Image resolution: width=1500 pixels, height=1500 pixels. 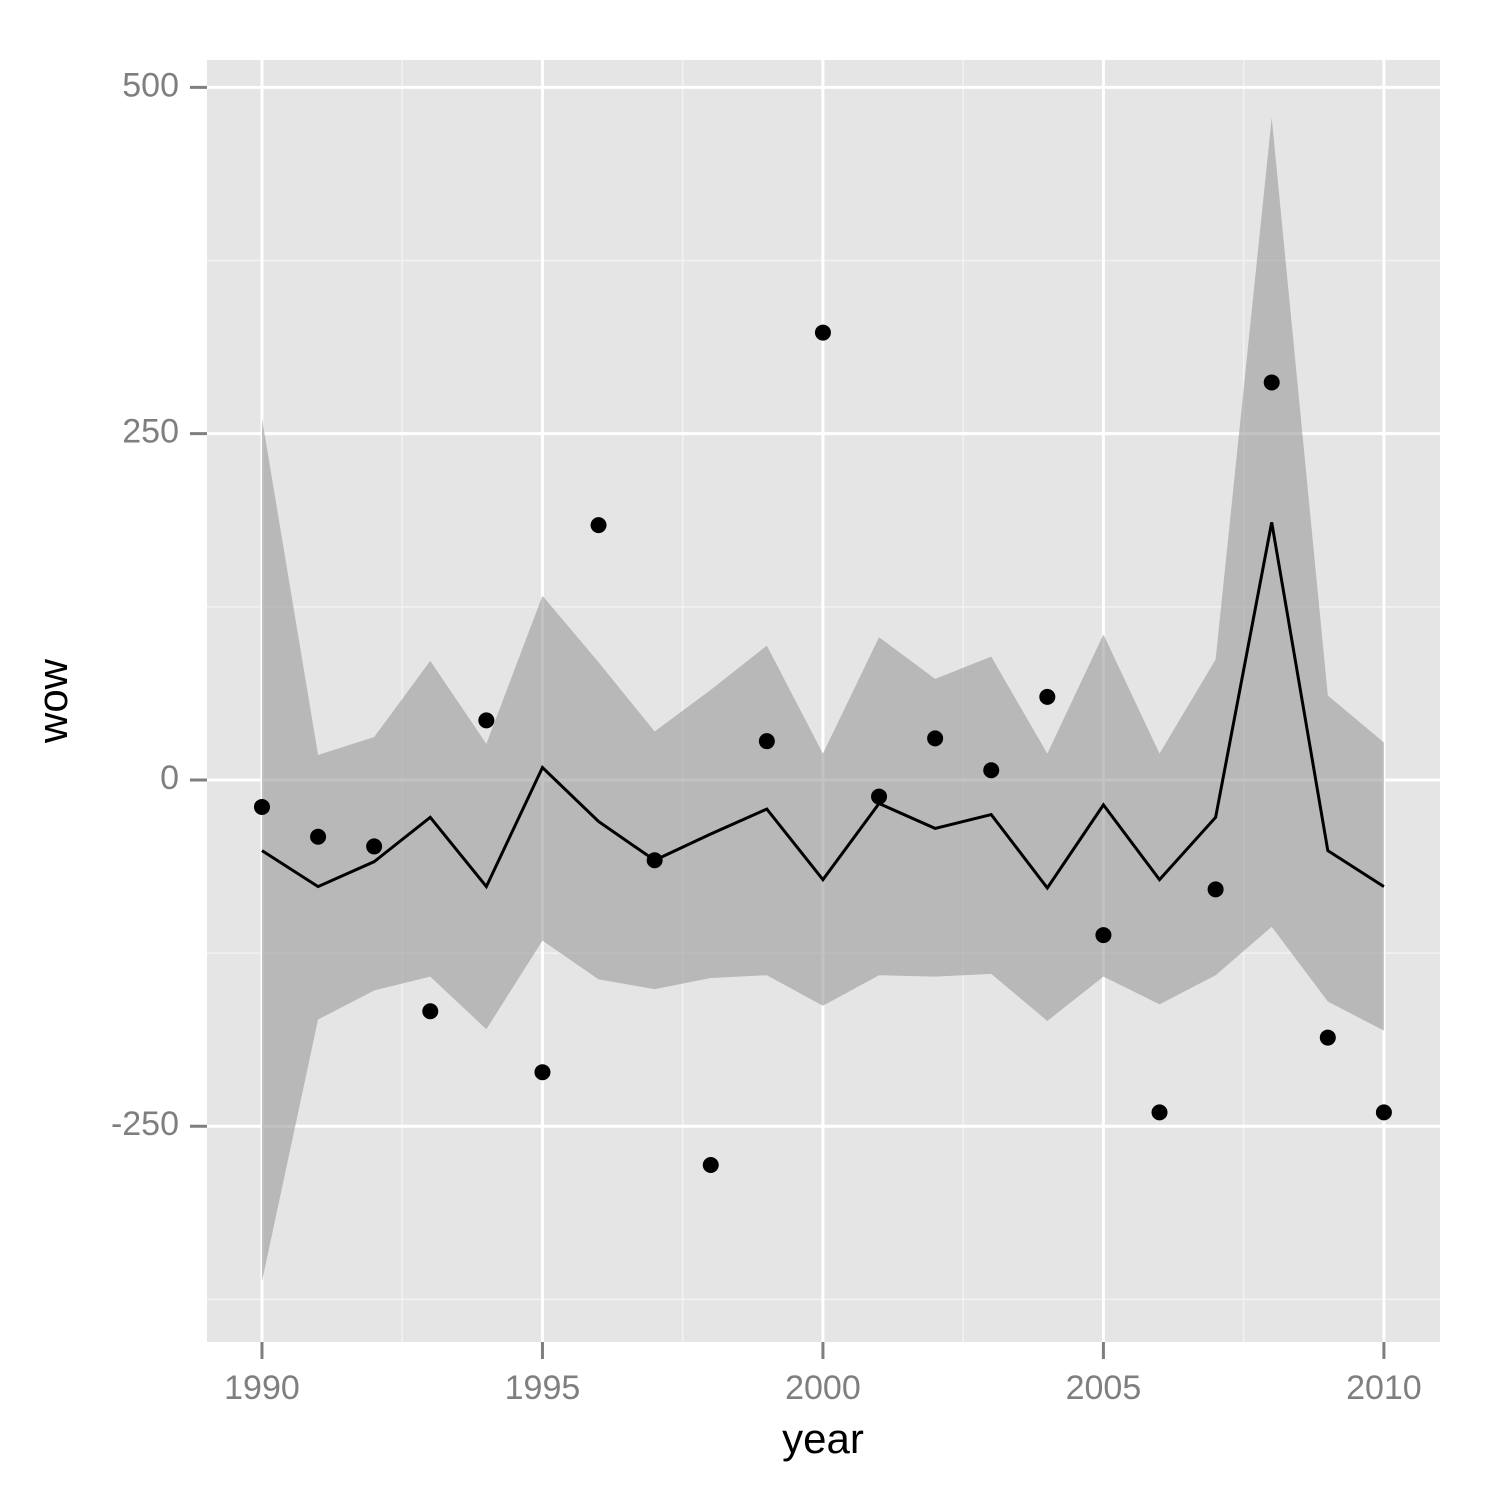 I want to click on x-tick-label: 2010, so click(x=1384, y=1388).